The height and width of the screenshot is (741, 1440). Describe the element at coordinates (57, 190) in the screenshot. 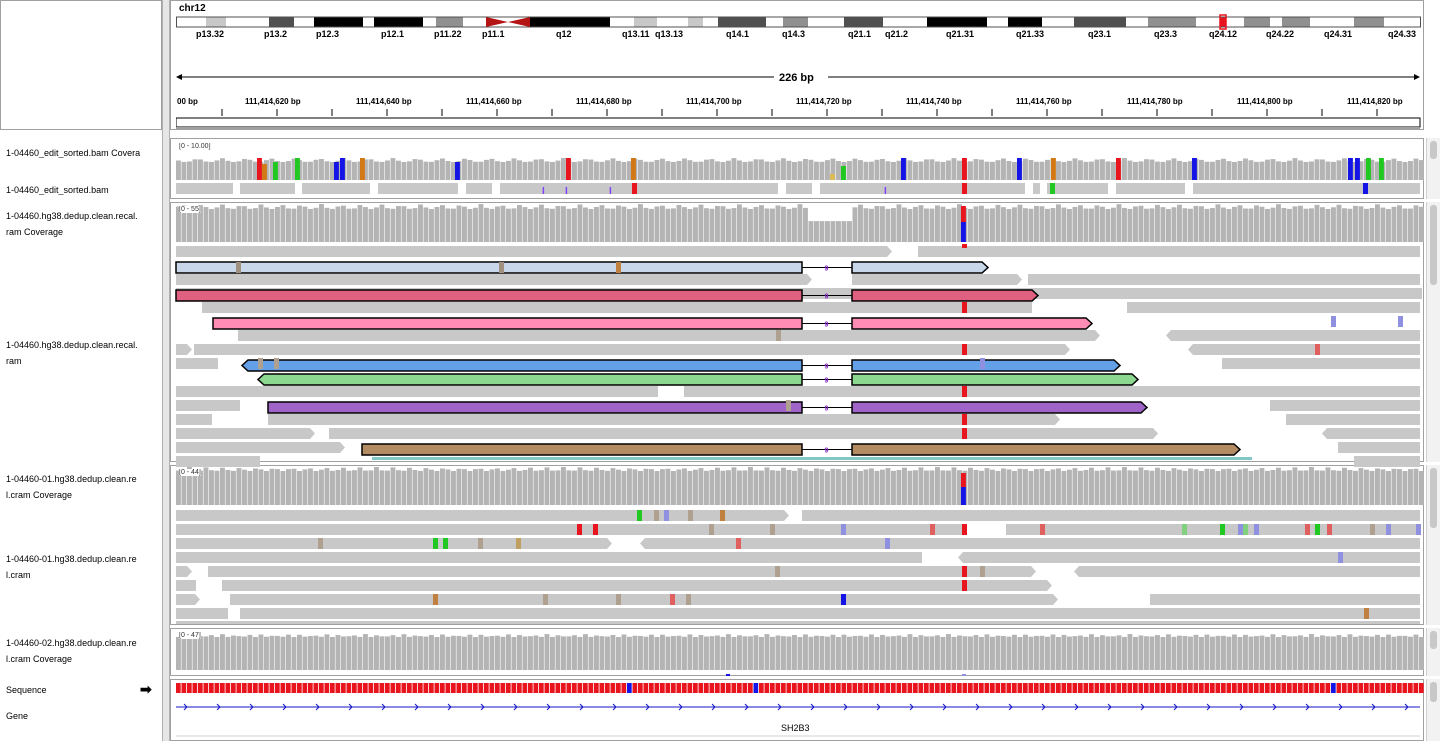

I see `t1-reads-label: 1-04460_edit_sorted.bam` at that location.